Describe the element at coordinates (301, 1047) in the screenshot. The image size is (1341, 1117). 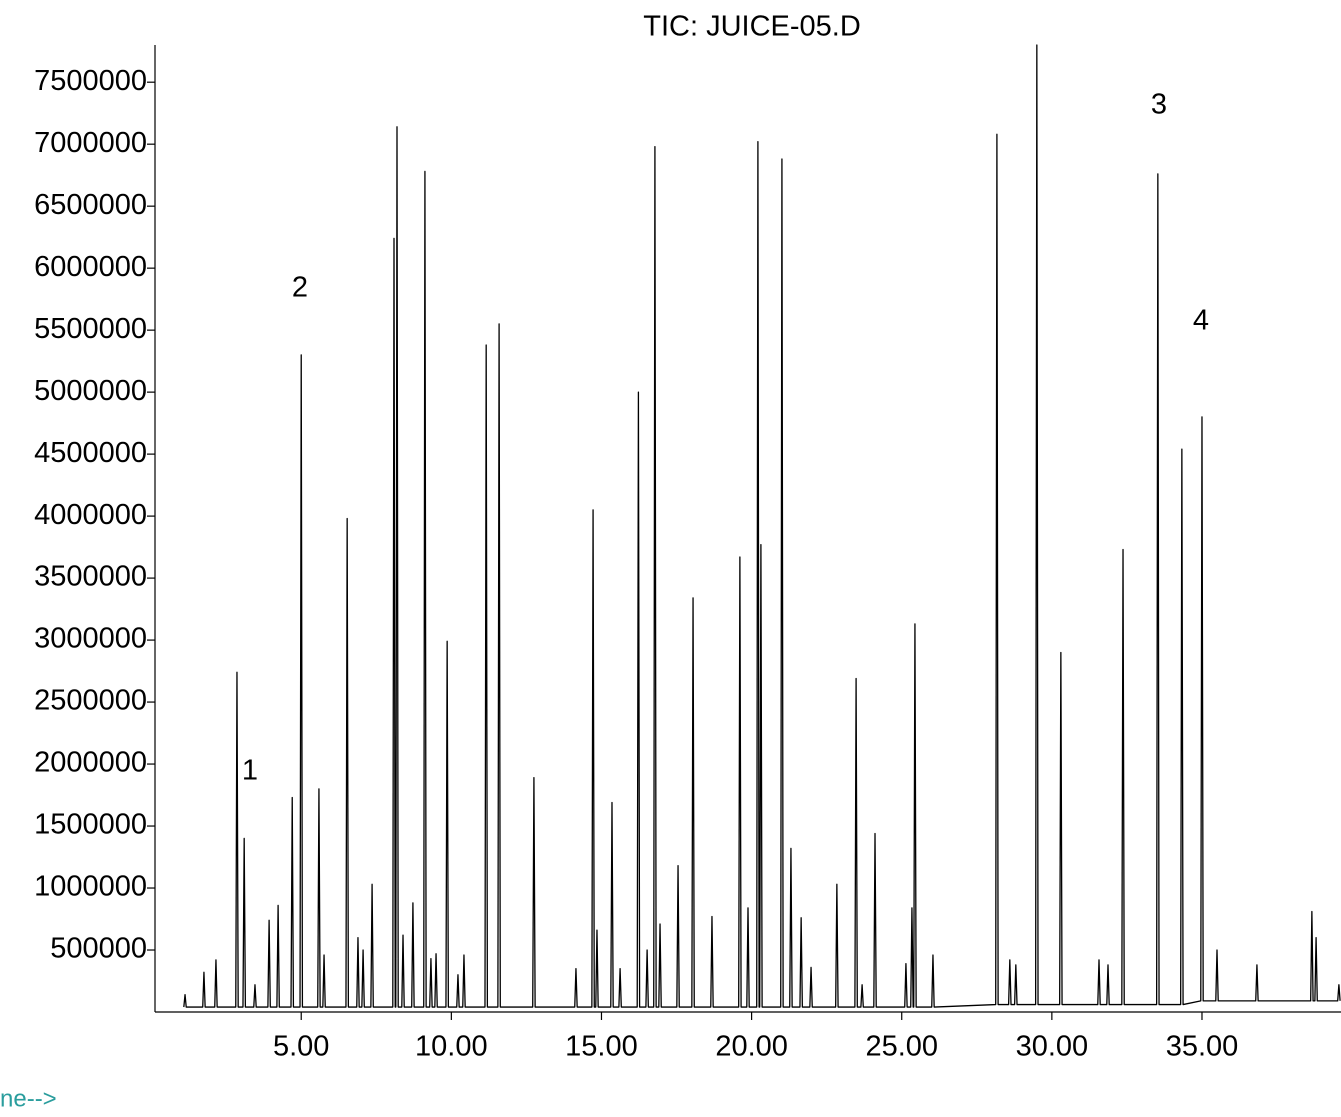
I see `x-tick-label: 5.00` at that location.